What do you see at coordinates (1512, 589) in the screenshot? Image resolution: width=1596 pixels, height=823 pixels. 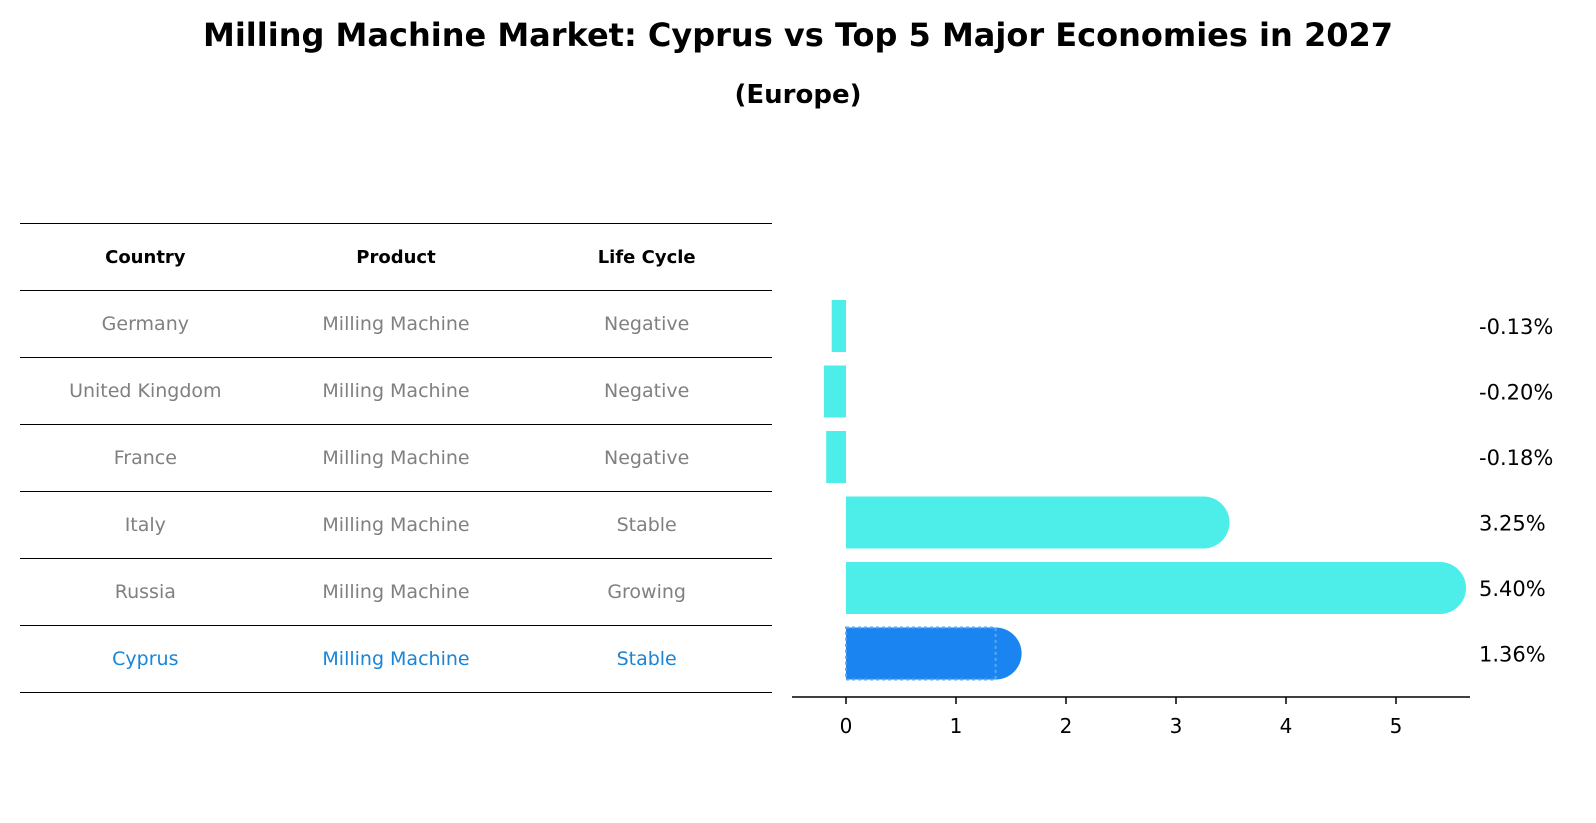 I see `value-label: 5.40%` at bounding box center [1512, 589].